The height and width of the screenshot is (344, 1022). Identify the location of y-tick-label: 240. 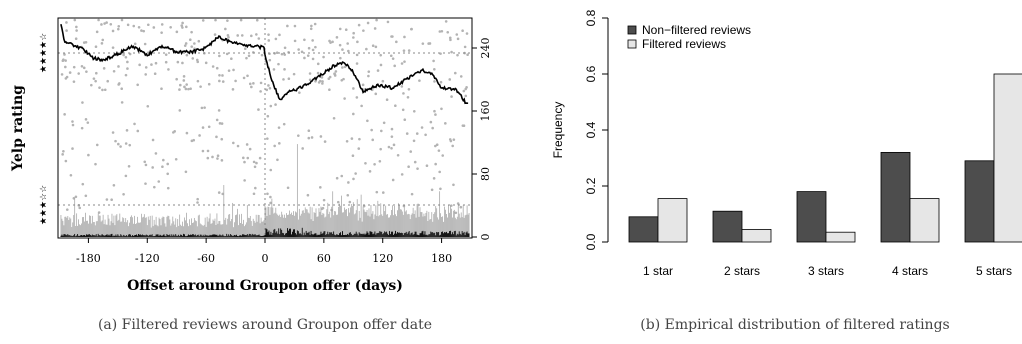
(485, 48).